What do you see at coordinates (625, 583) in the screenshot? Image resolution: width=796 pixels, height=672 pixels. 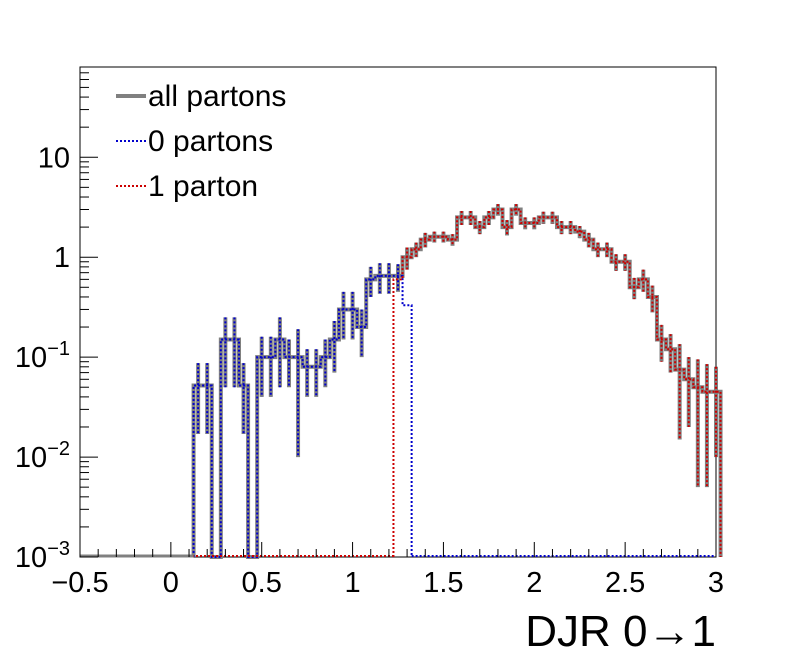 I see `x-tick-label: 2.5` at bounding box center [625, 583].